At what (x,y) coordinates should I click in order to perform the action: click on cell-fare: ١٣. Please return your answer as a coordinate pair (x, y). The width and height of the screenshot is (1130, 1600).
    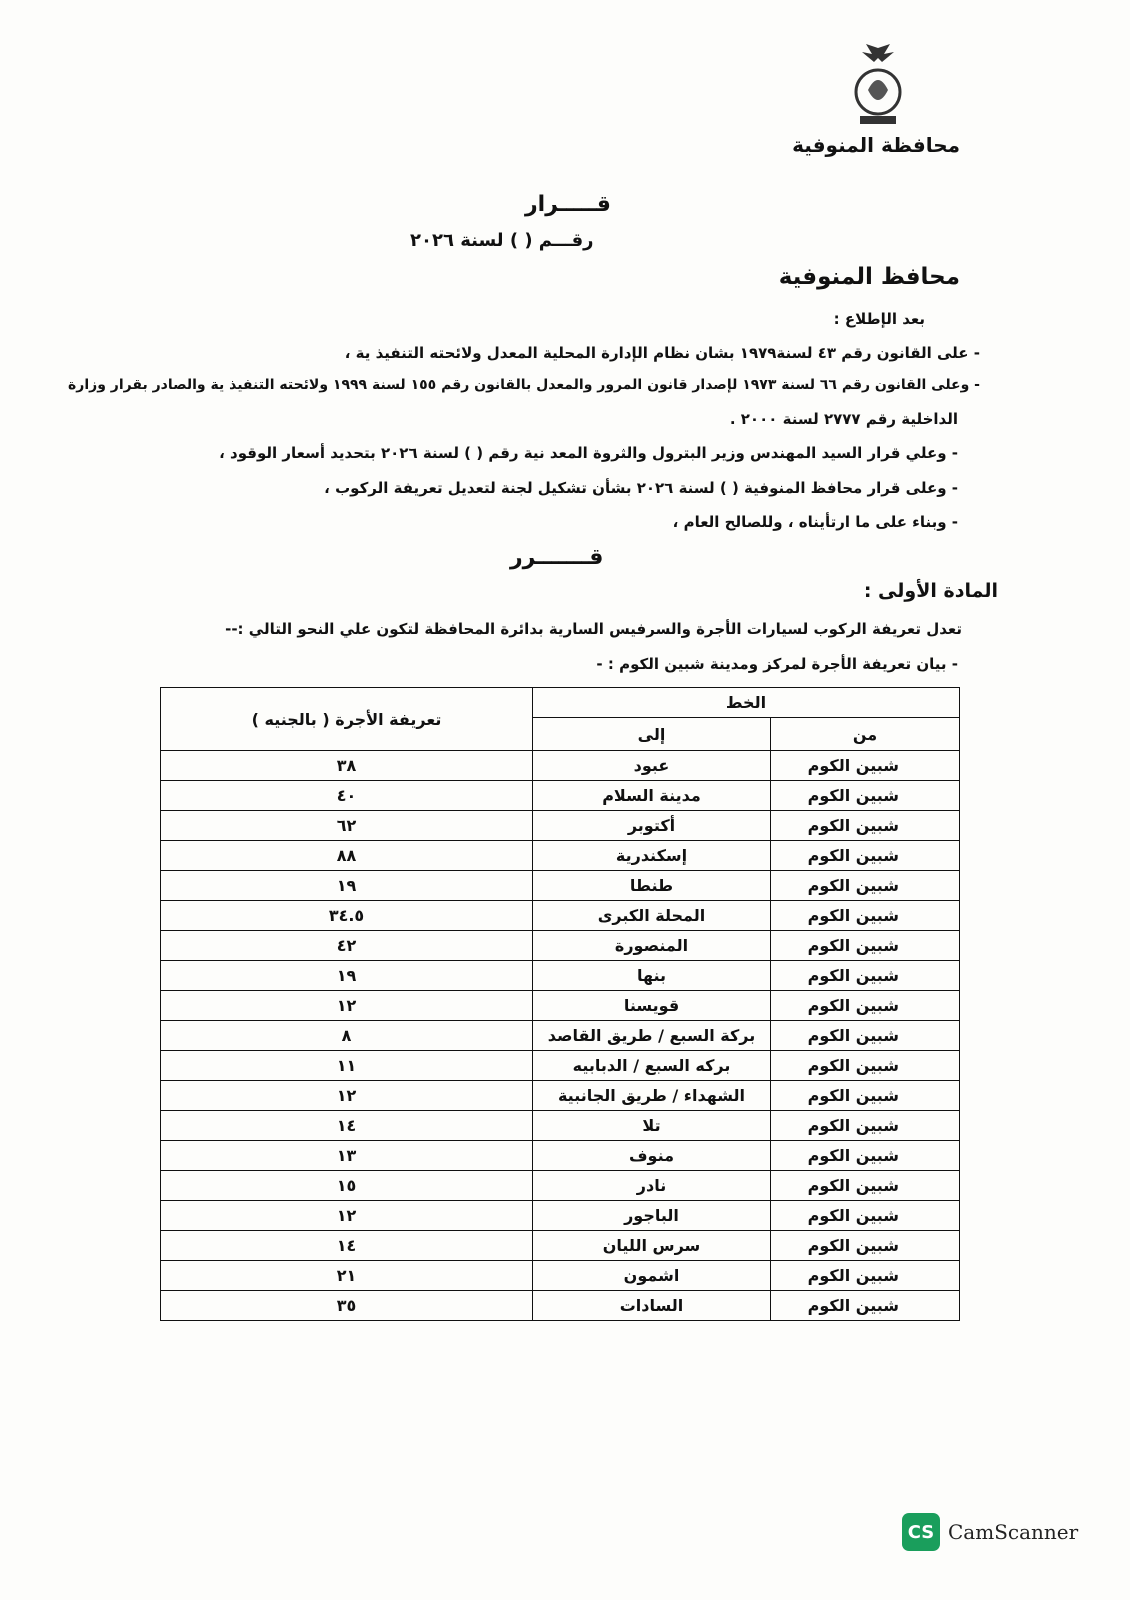
    Looking at the image, I should click on (346, 1155).